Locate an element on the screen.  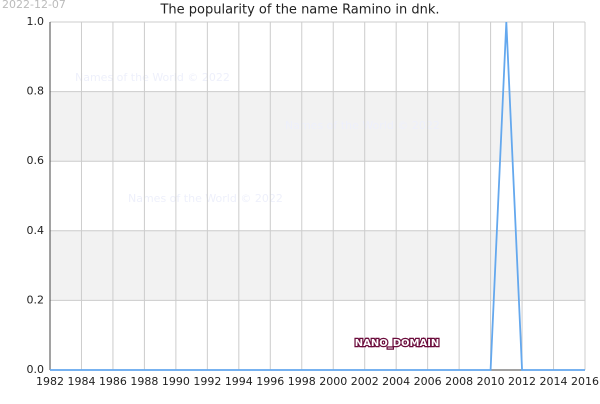
y-tick-label: 0.4 is located at coordinates (36, 230).